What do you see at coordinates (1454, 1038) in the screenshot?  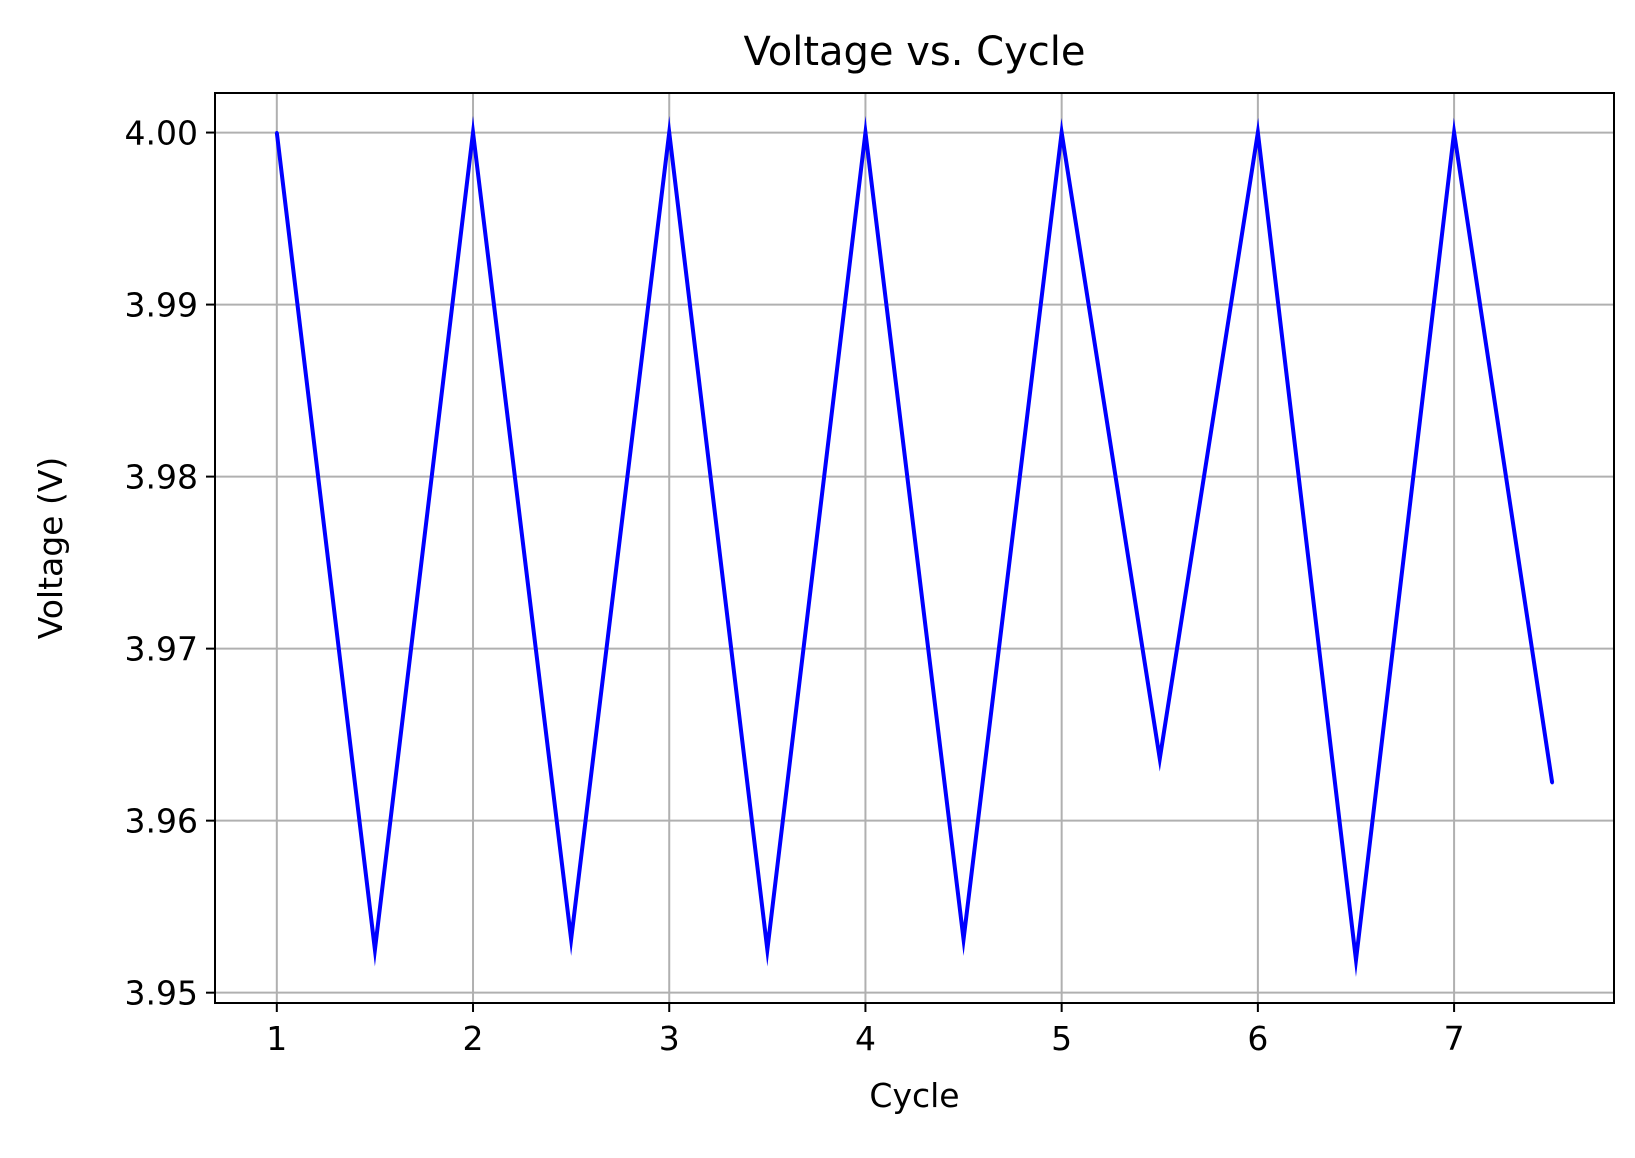 I see `x-tick-label-6: 7` at bounding box center [1454, 1038].